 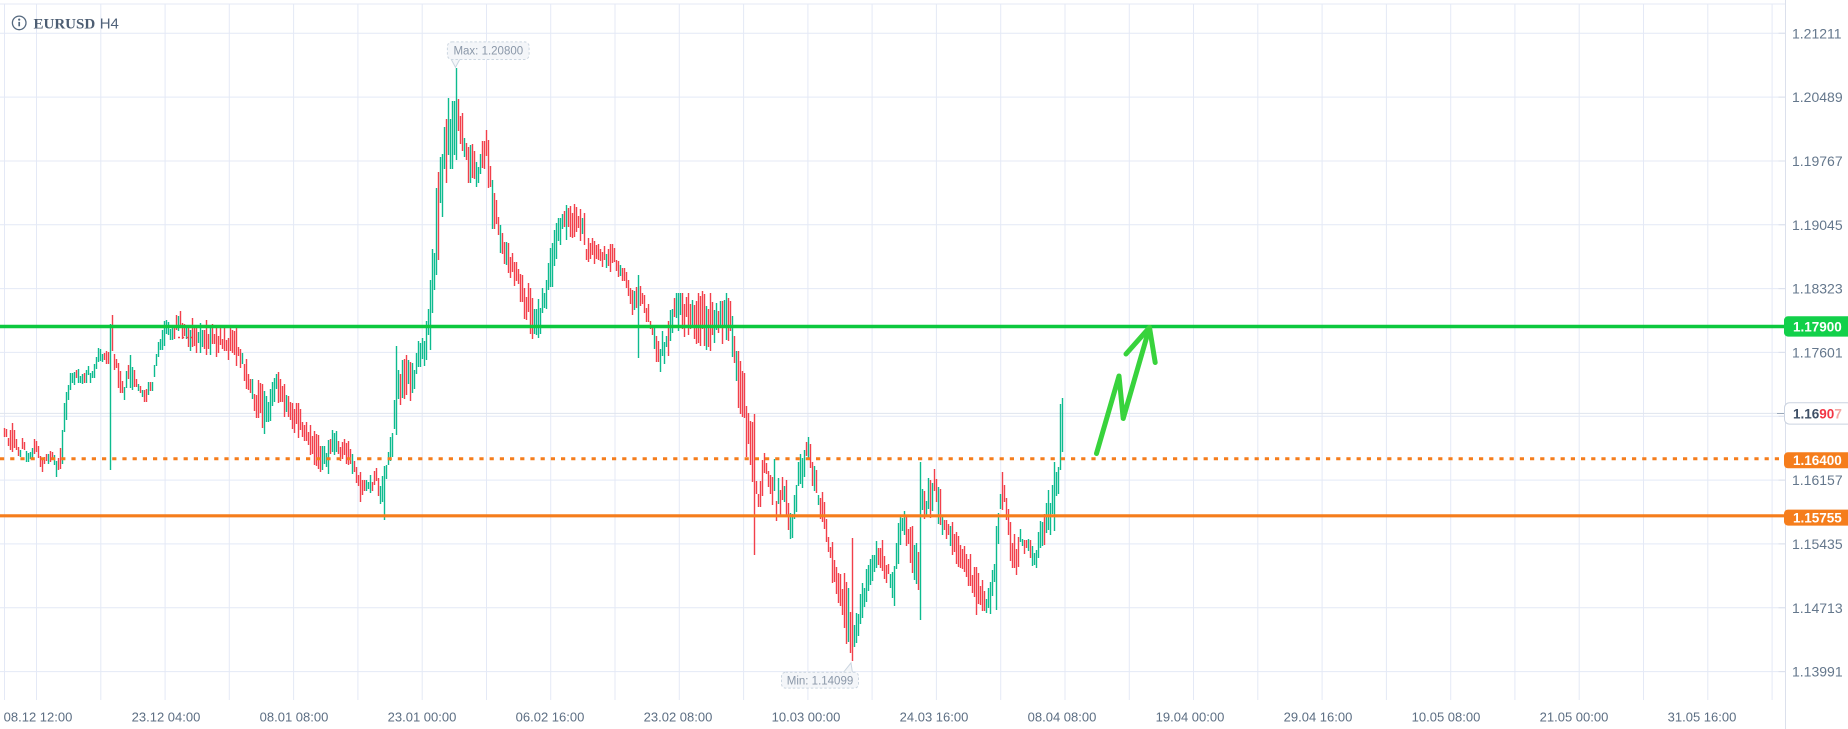 What do you see at coordinates (1817, 480) in the screenshot?
I see `svg-text: 1.16157` at bounding box center [1817, 480].